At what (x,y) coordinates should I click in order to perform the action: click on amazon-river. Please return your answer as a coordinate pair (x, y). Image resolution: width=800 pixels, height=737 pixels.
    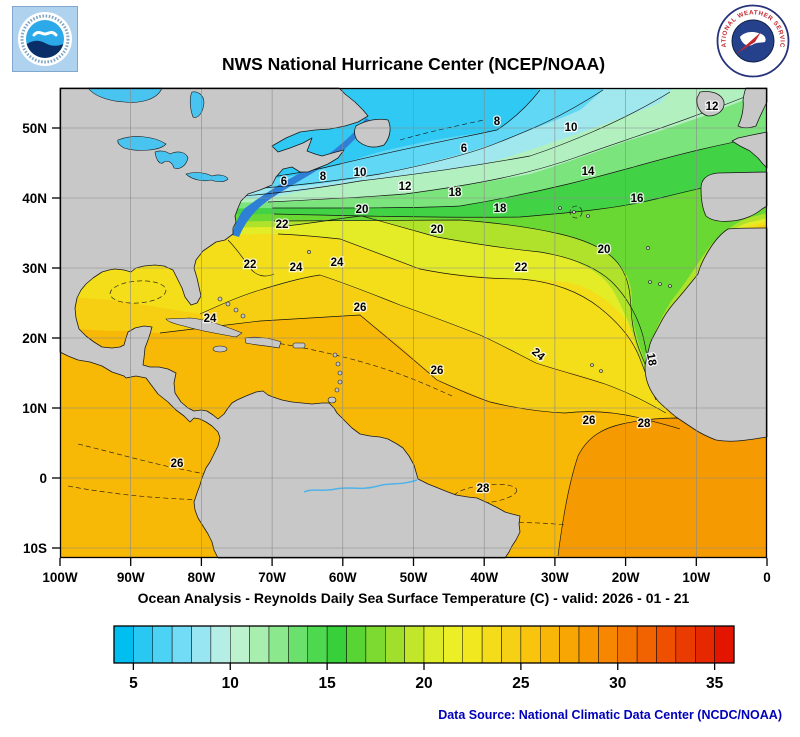
    Looking at the image, I should click on (360, 486).